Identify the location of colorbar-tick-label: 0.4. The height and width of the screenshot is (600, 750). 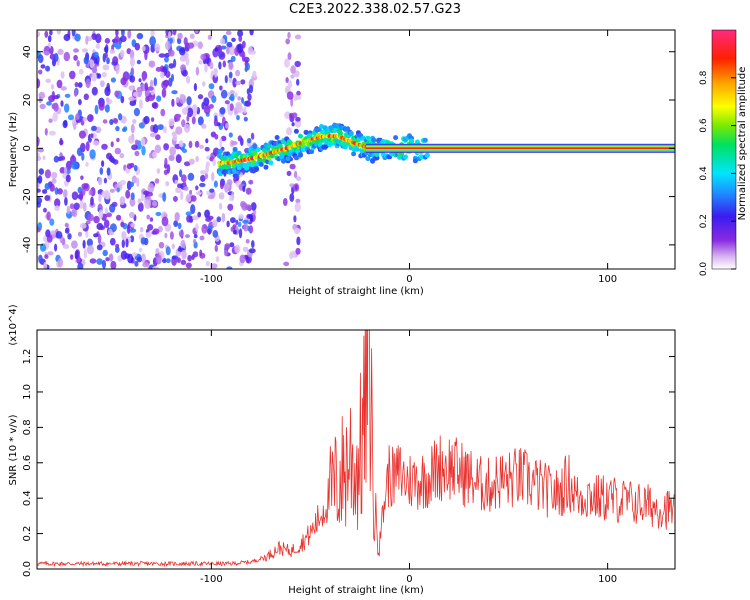
(704, 173).